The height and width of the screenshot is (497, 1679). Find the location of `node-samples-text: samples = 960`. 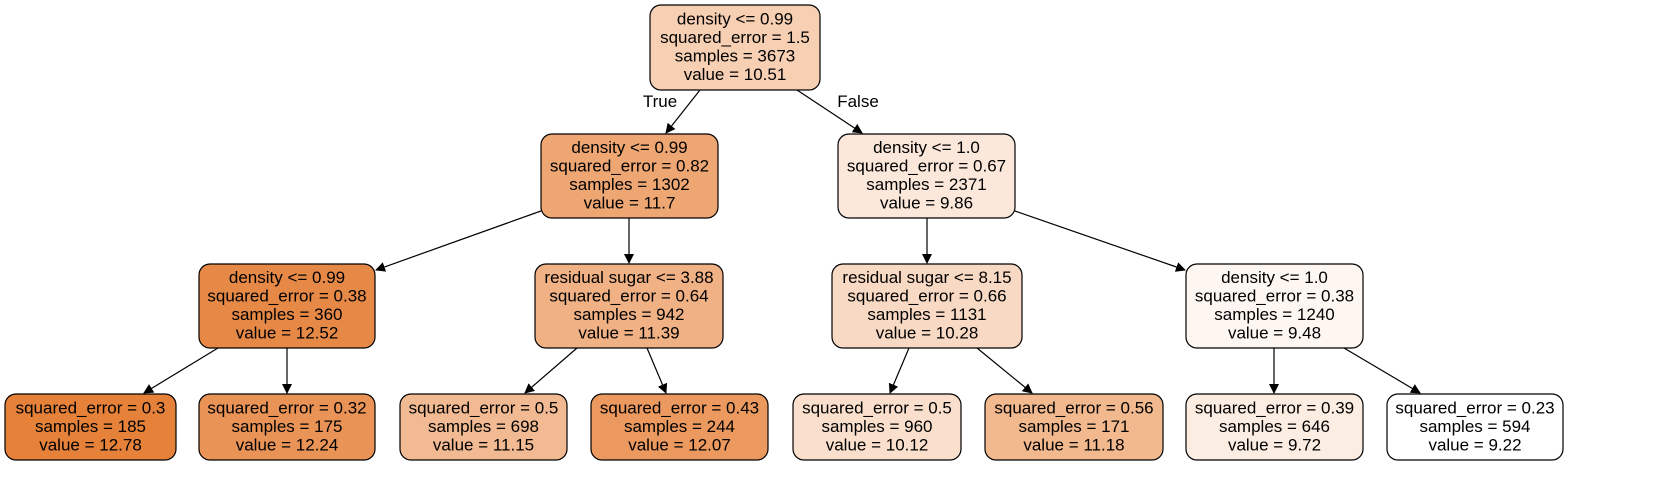

node-samples-text: samples = 960 is located at coordinates (876, 426).